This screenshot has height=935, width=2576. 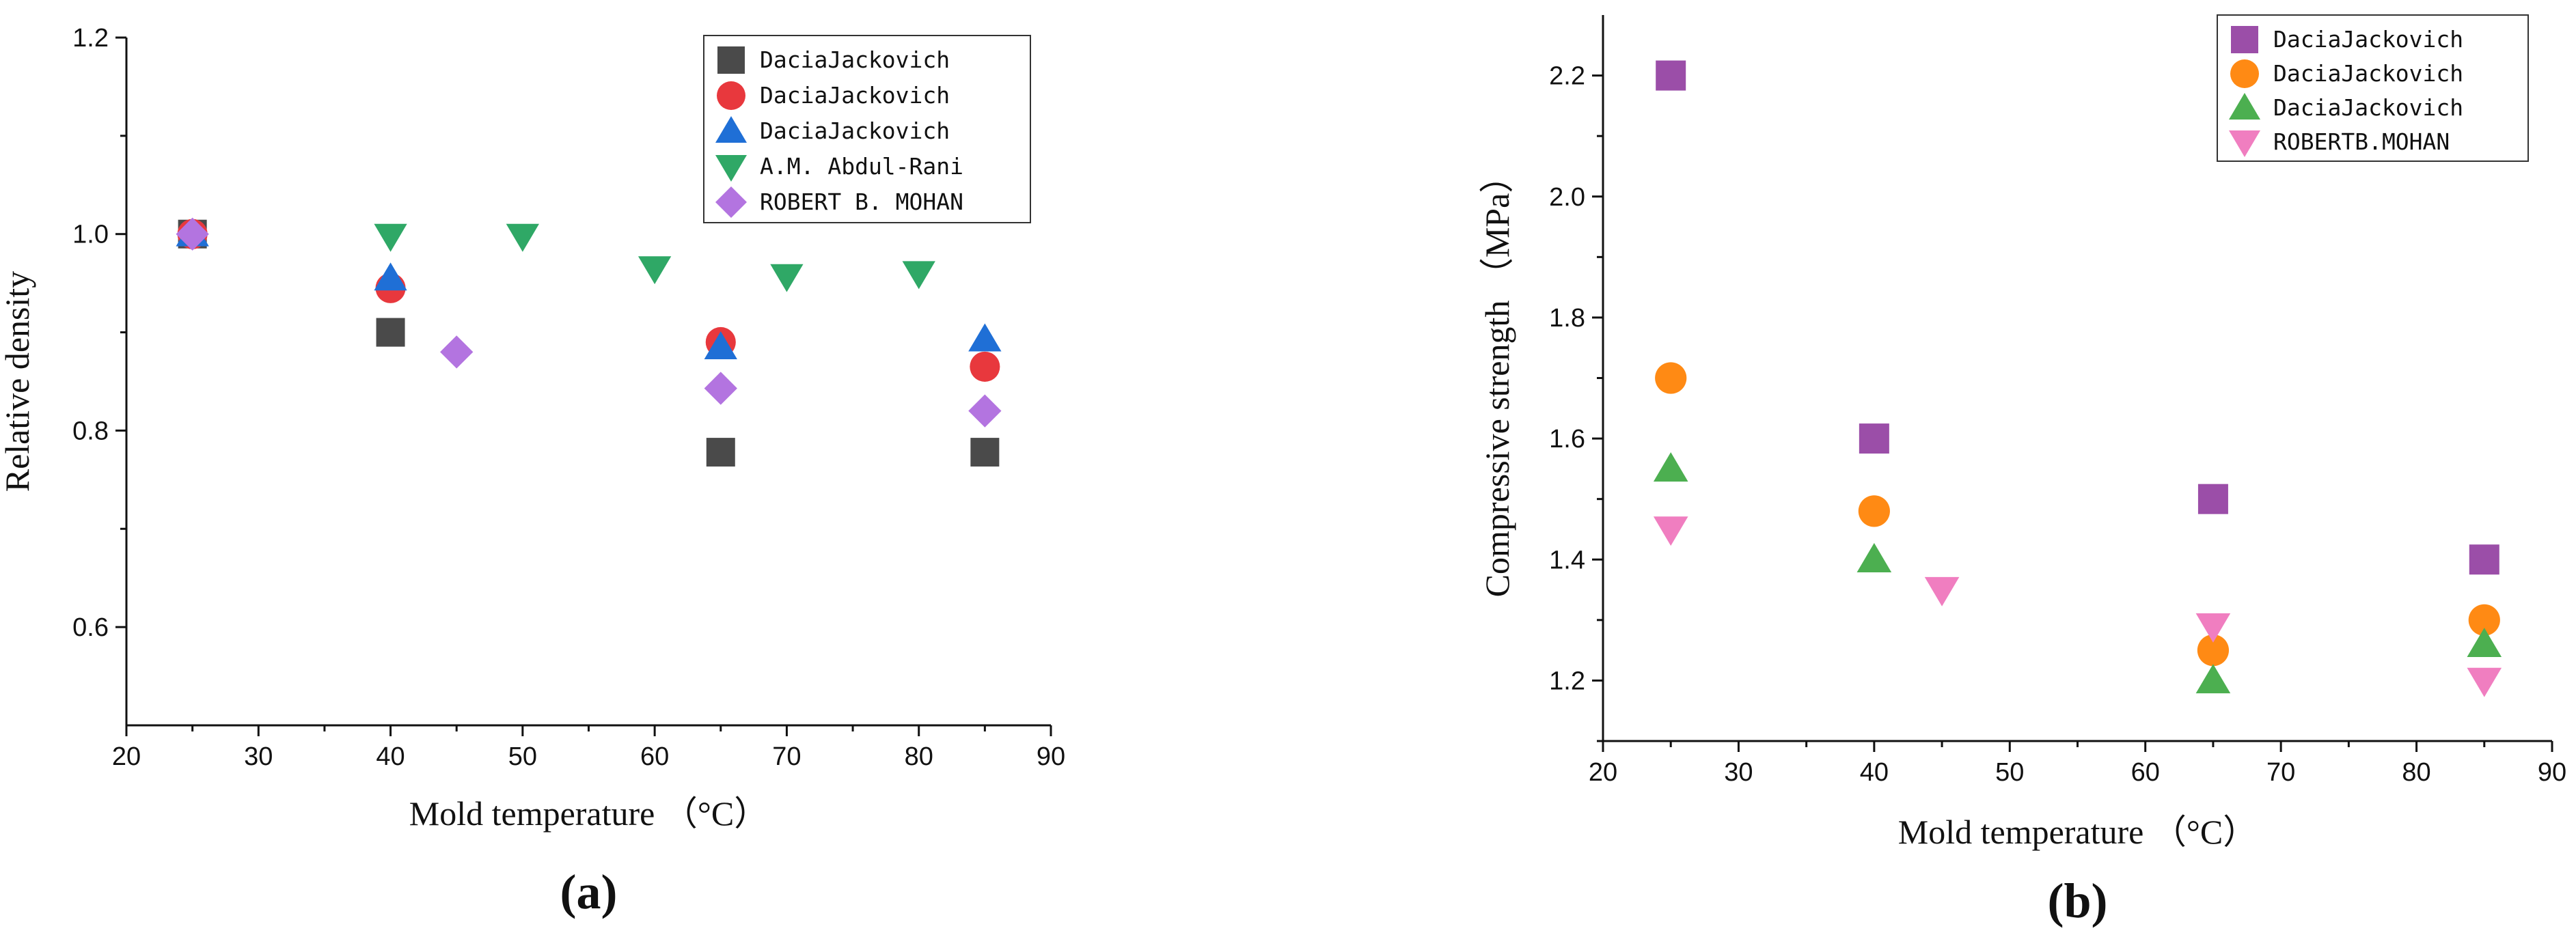 What do you see at coordinates (2552, 772) in the screenshot?
I see `b-x-tick-label: 90` at bounding box center [2552, 772].